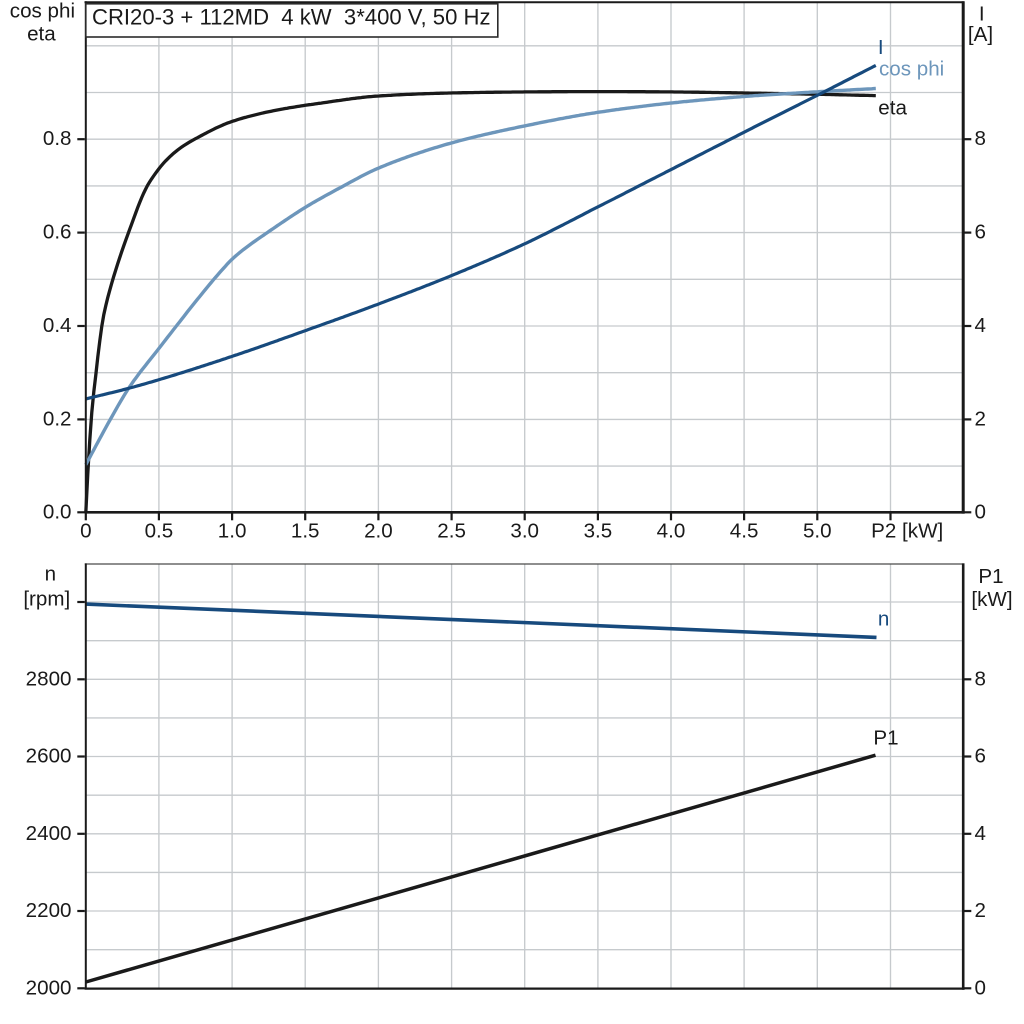 This screenshot has height=1024, width=1024. What do you see at coordinates (305, 530) in the screenshot?
I see `svg-text: 1.5` at bounding box center [305, 530].